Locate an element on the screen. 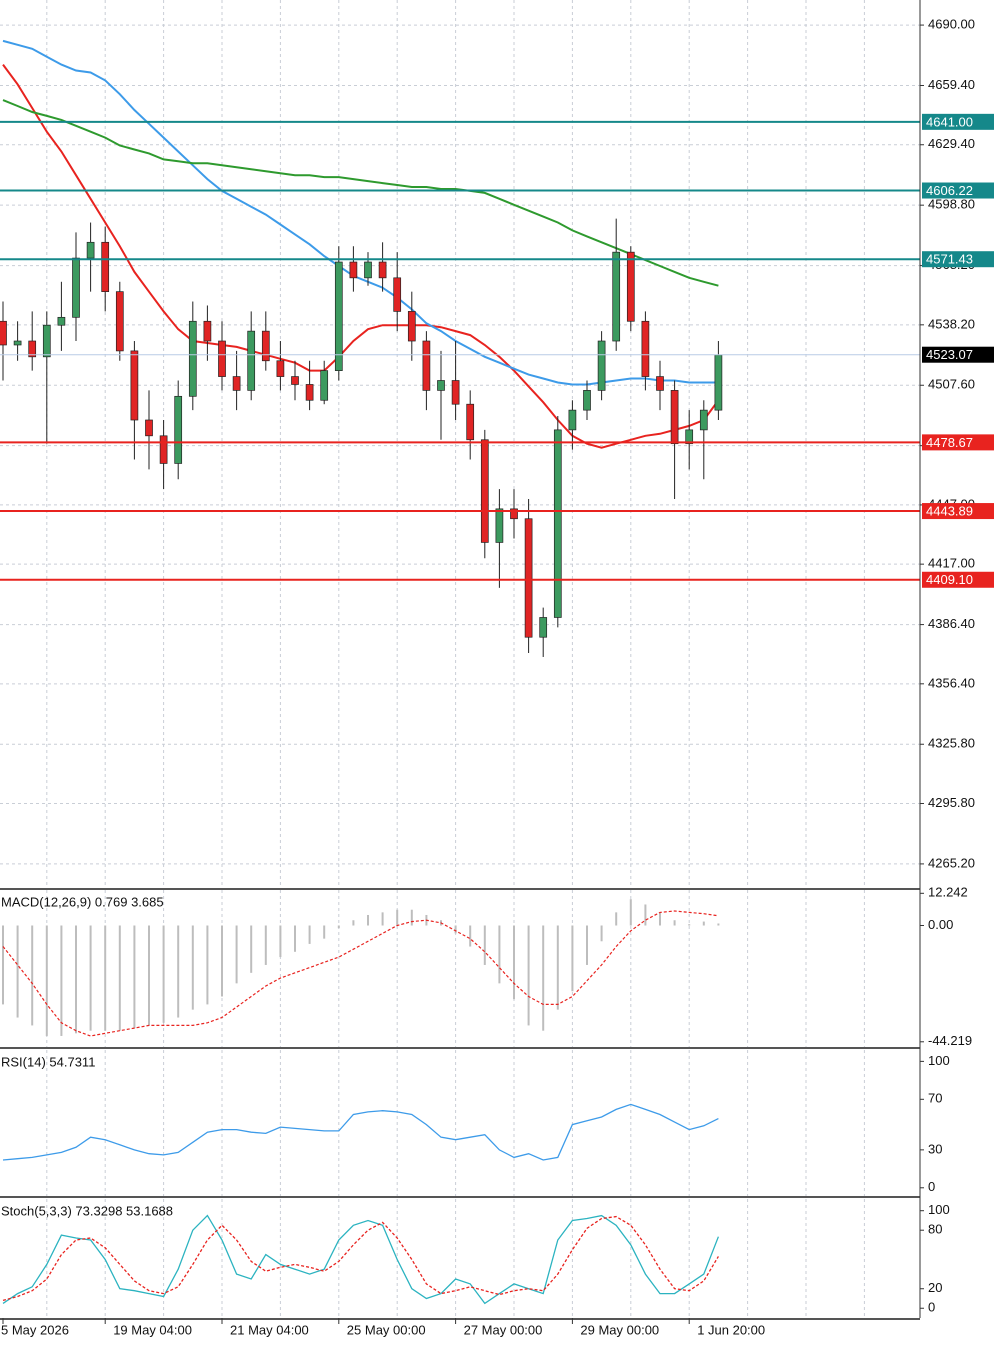 This screenshot has width=1000, height=1347. y-tick-label: 4690.00 is located at coordinates (951, 24).